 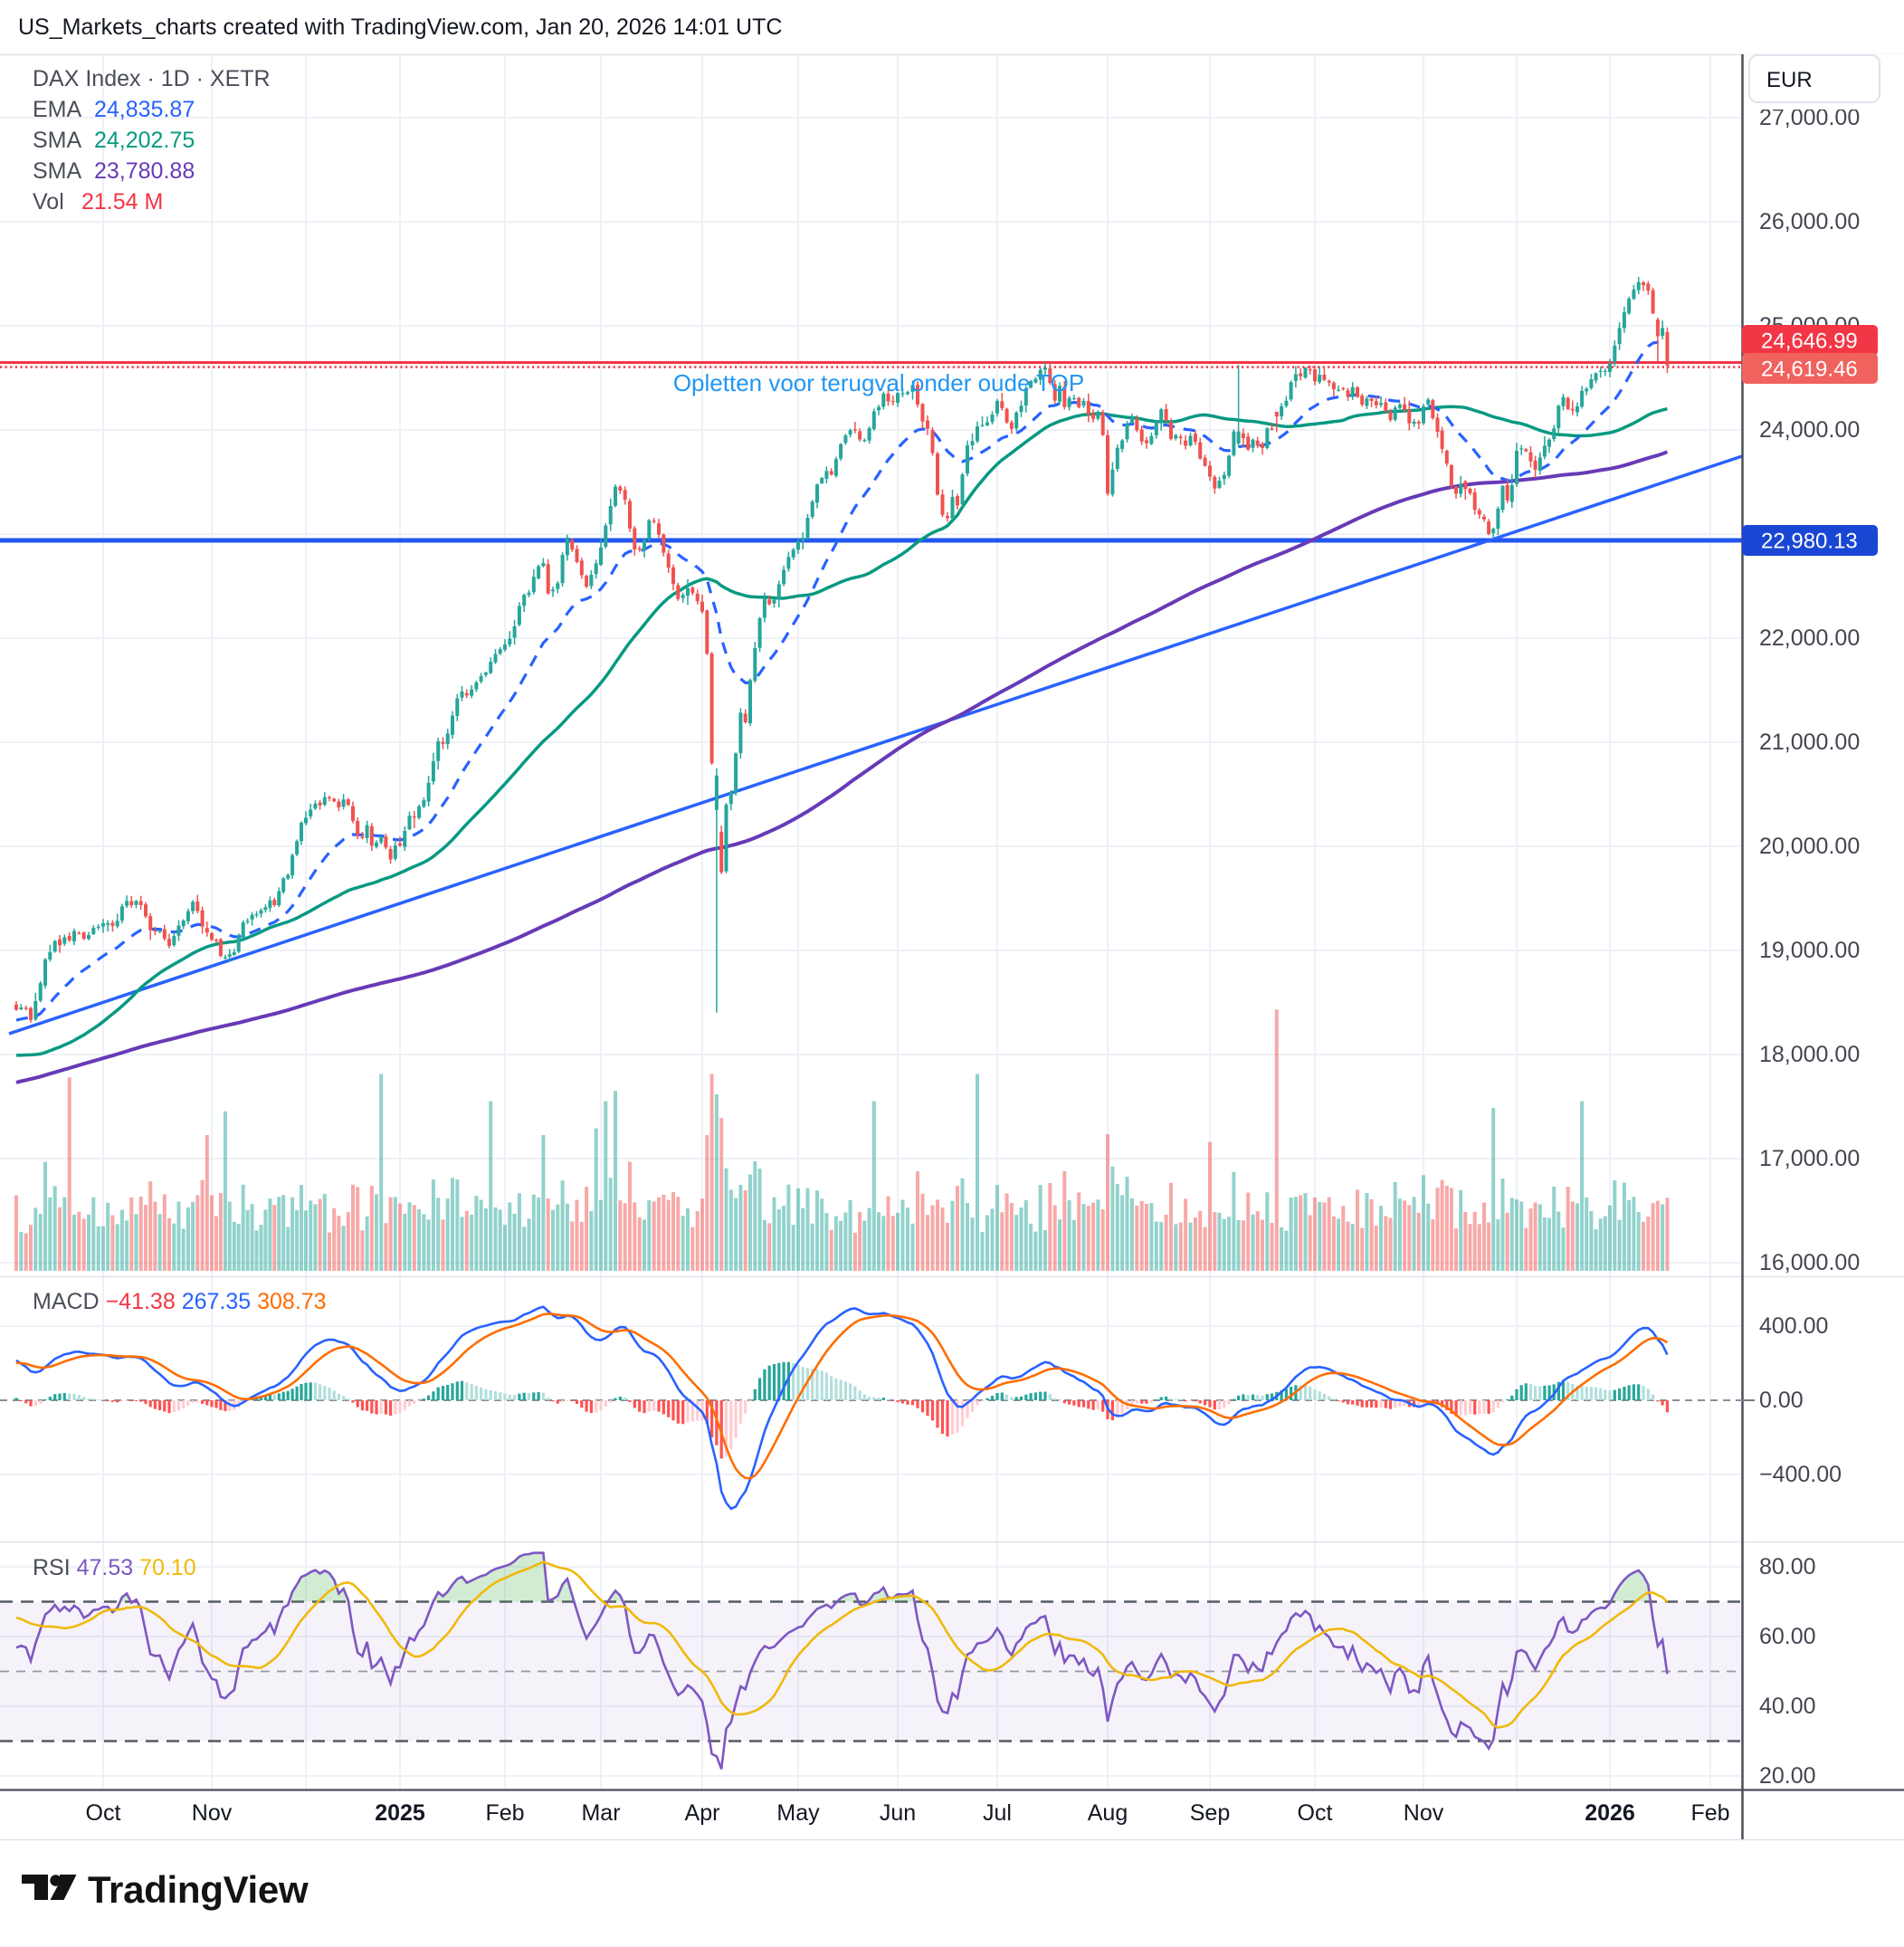 What do you see at coordinates (1793, 1326) in the screenshot?
I see `svg-text: 400.00` at bounding box center [1793, 1326].